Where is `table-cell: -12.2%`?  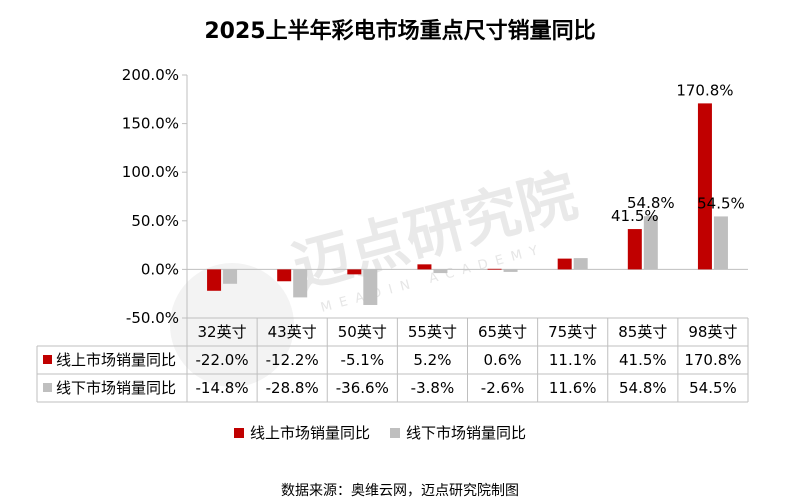 table-cell: -12.2% is located at coordinates (292, 360).